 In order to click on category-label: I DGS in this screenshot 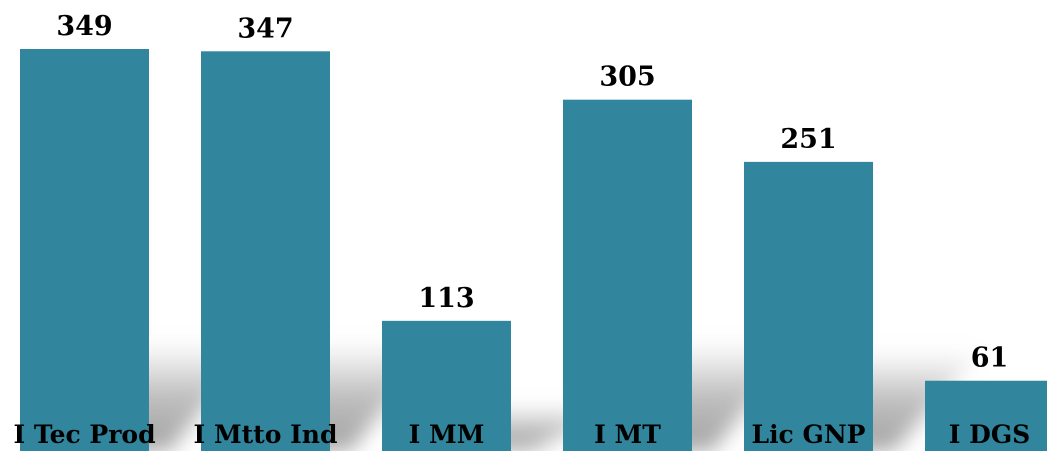, I will do `click(989, 434)`.